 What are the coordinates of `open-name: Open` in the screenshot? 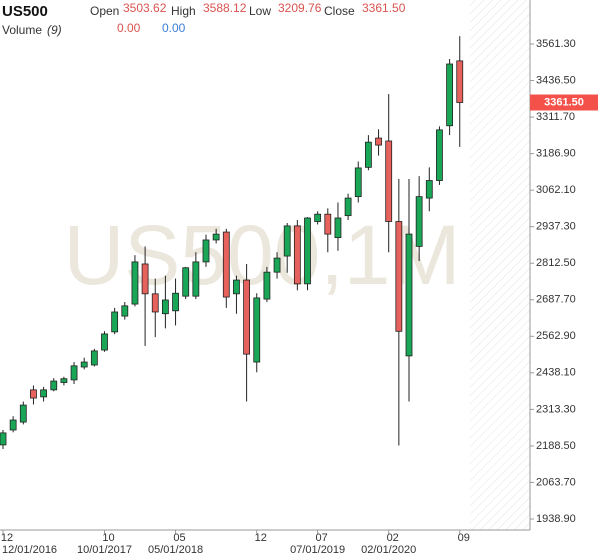 It's located at (104, 11).